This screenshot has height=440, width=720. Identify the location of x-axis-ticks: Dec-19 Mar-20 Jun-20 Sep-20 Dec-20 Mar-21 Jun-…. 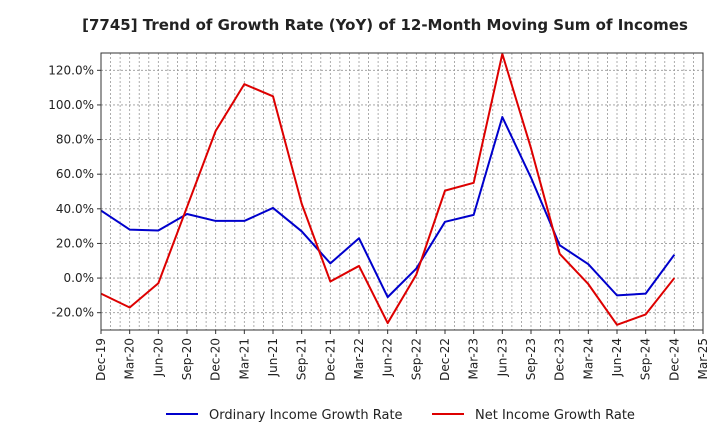
(402, 355).